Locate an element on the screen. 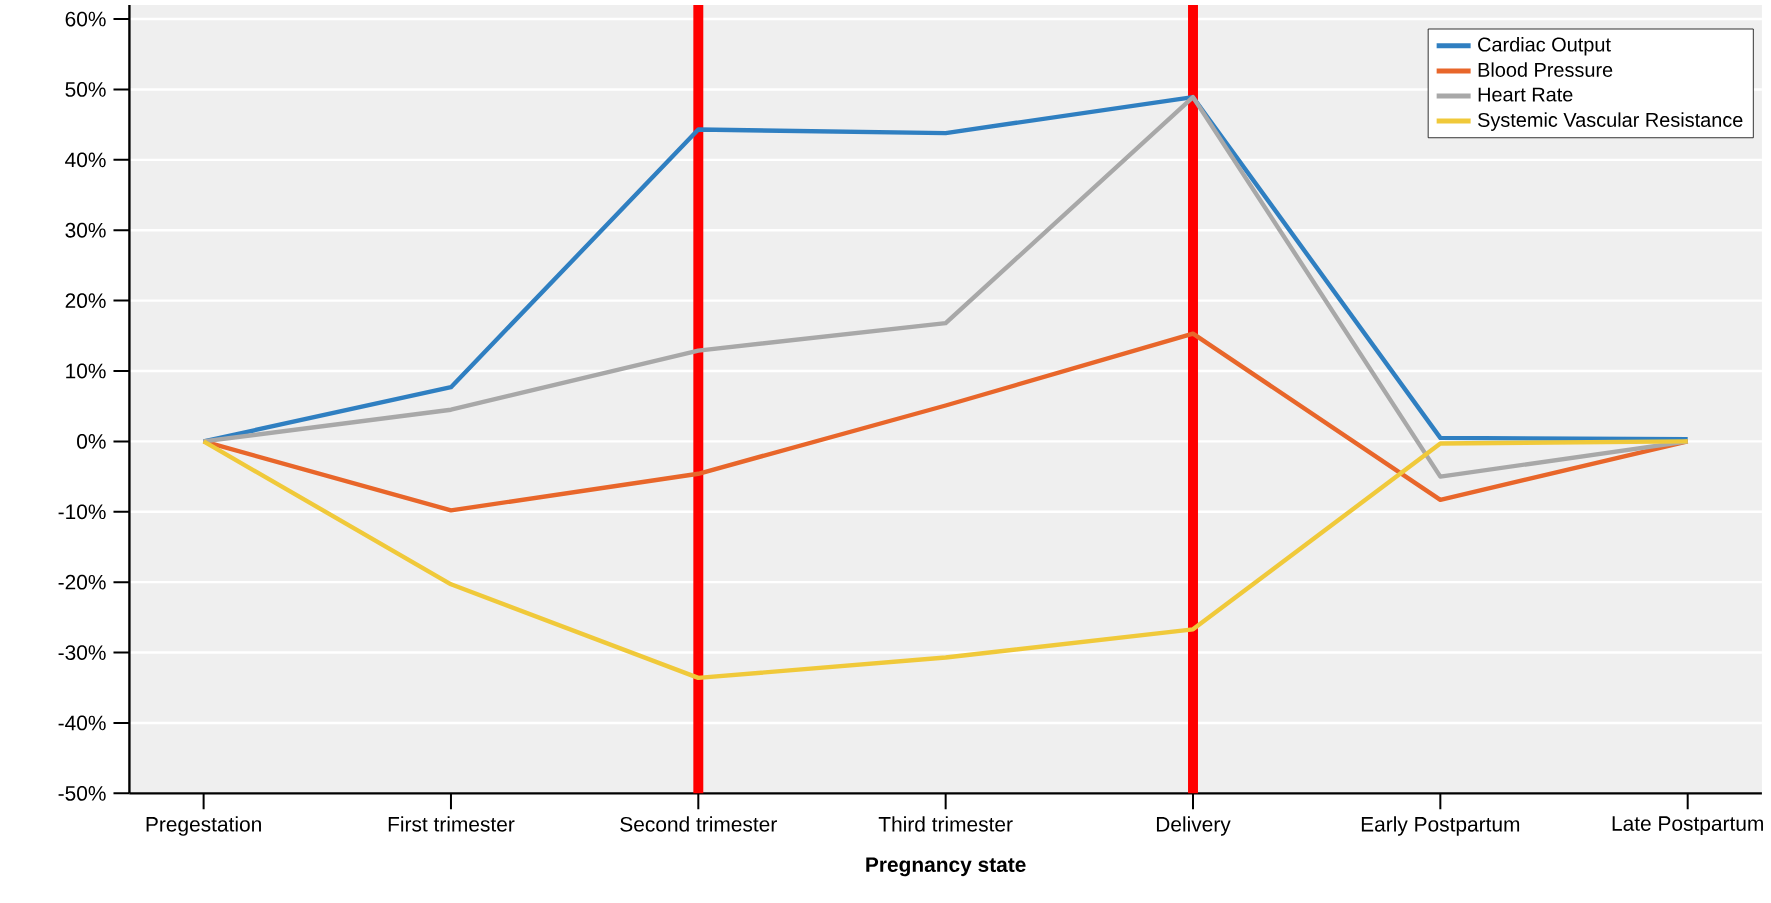 The height and width of the screenshot is (903, 1771). legend-label: Blood Pressure is located at coordinates (1545, 70).